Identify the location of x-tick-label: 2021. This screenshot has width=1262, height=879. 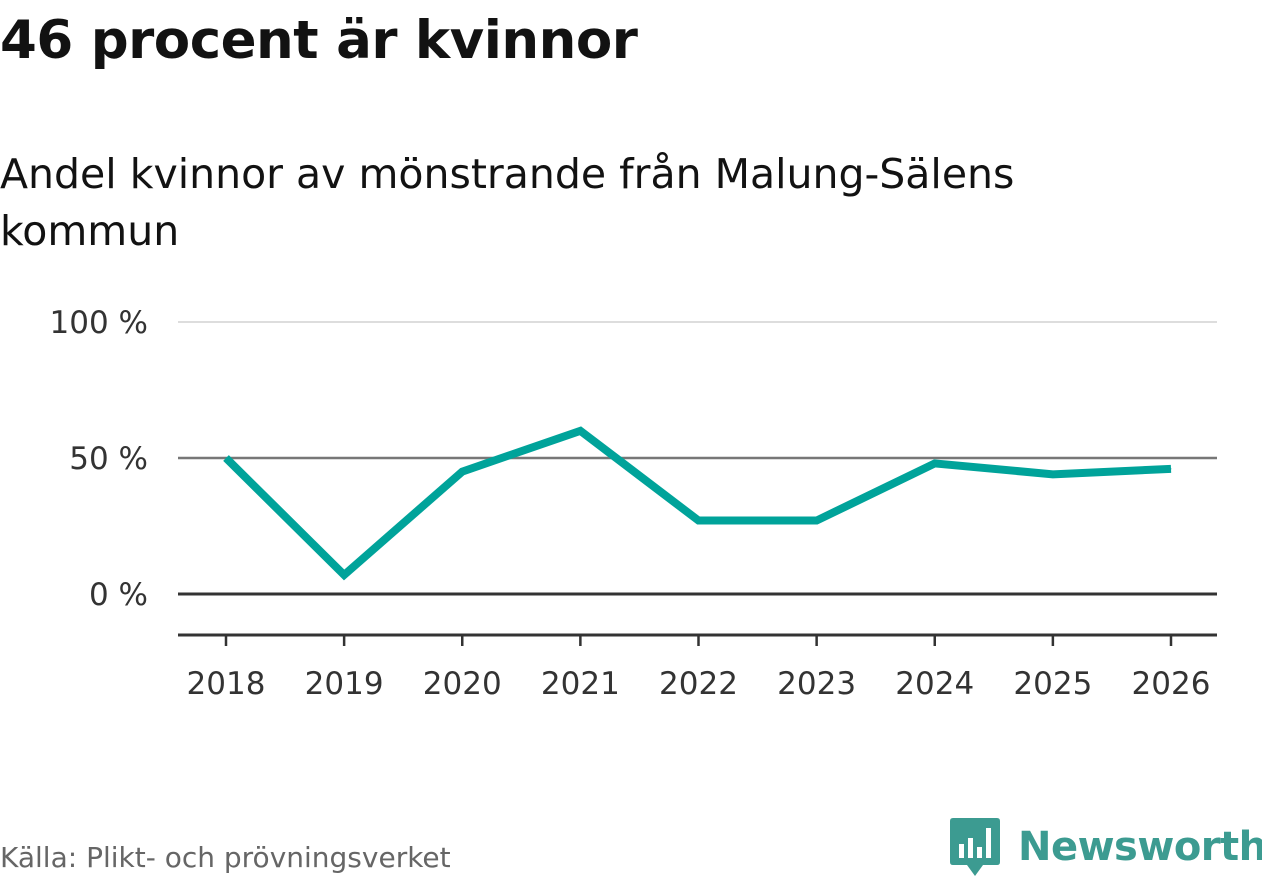
(580, 684).